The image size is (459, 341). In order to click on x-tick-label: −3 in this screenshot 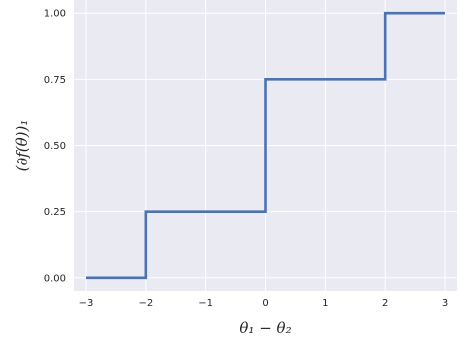, I will do `click(86, 303)`.